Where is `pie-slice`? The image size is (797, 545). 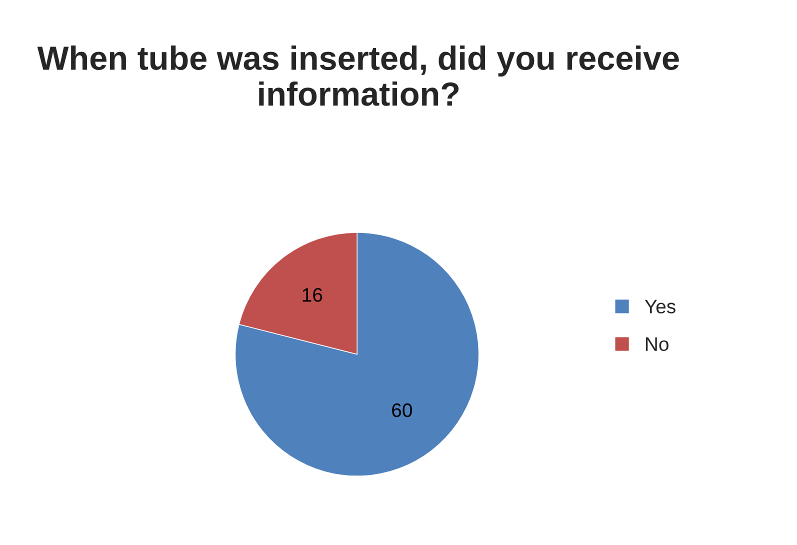
pie-slice is located at coordinates (357, 354).